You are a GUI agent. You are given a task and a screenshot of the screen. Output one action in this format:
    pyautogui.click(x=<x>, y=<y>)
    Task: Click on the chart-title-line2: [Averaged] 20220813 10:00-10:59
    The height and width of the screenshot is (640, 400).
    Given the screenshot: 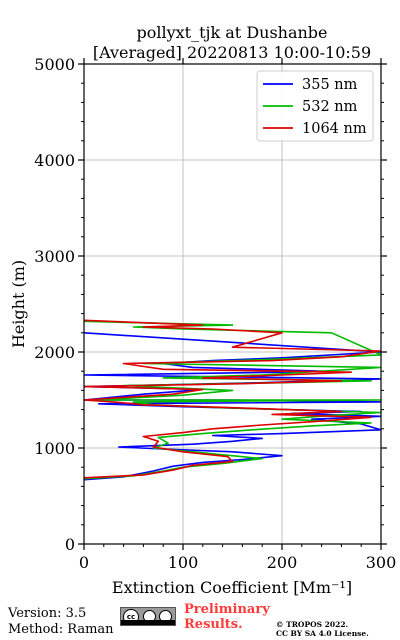 What is the action you would take?
    pyautogui.click(x=232, y=52)
    